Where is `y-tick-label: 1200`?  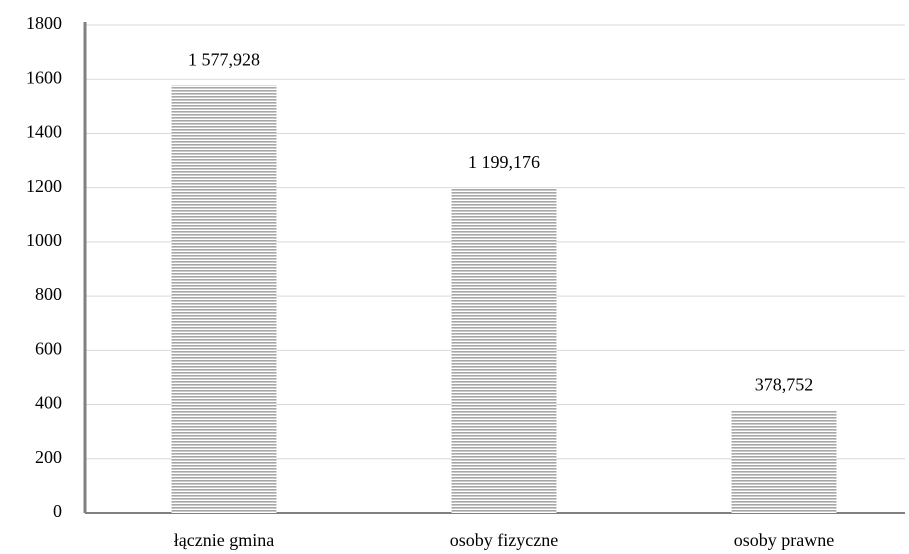 y-tick-label: 1200 is located at coordinates (44, 186).